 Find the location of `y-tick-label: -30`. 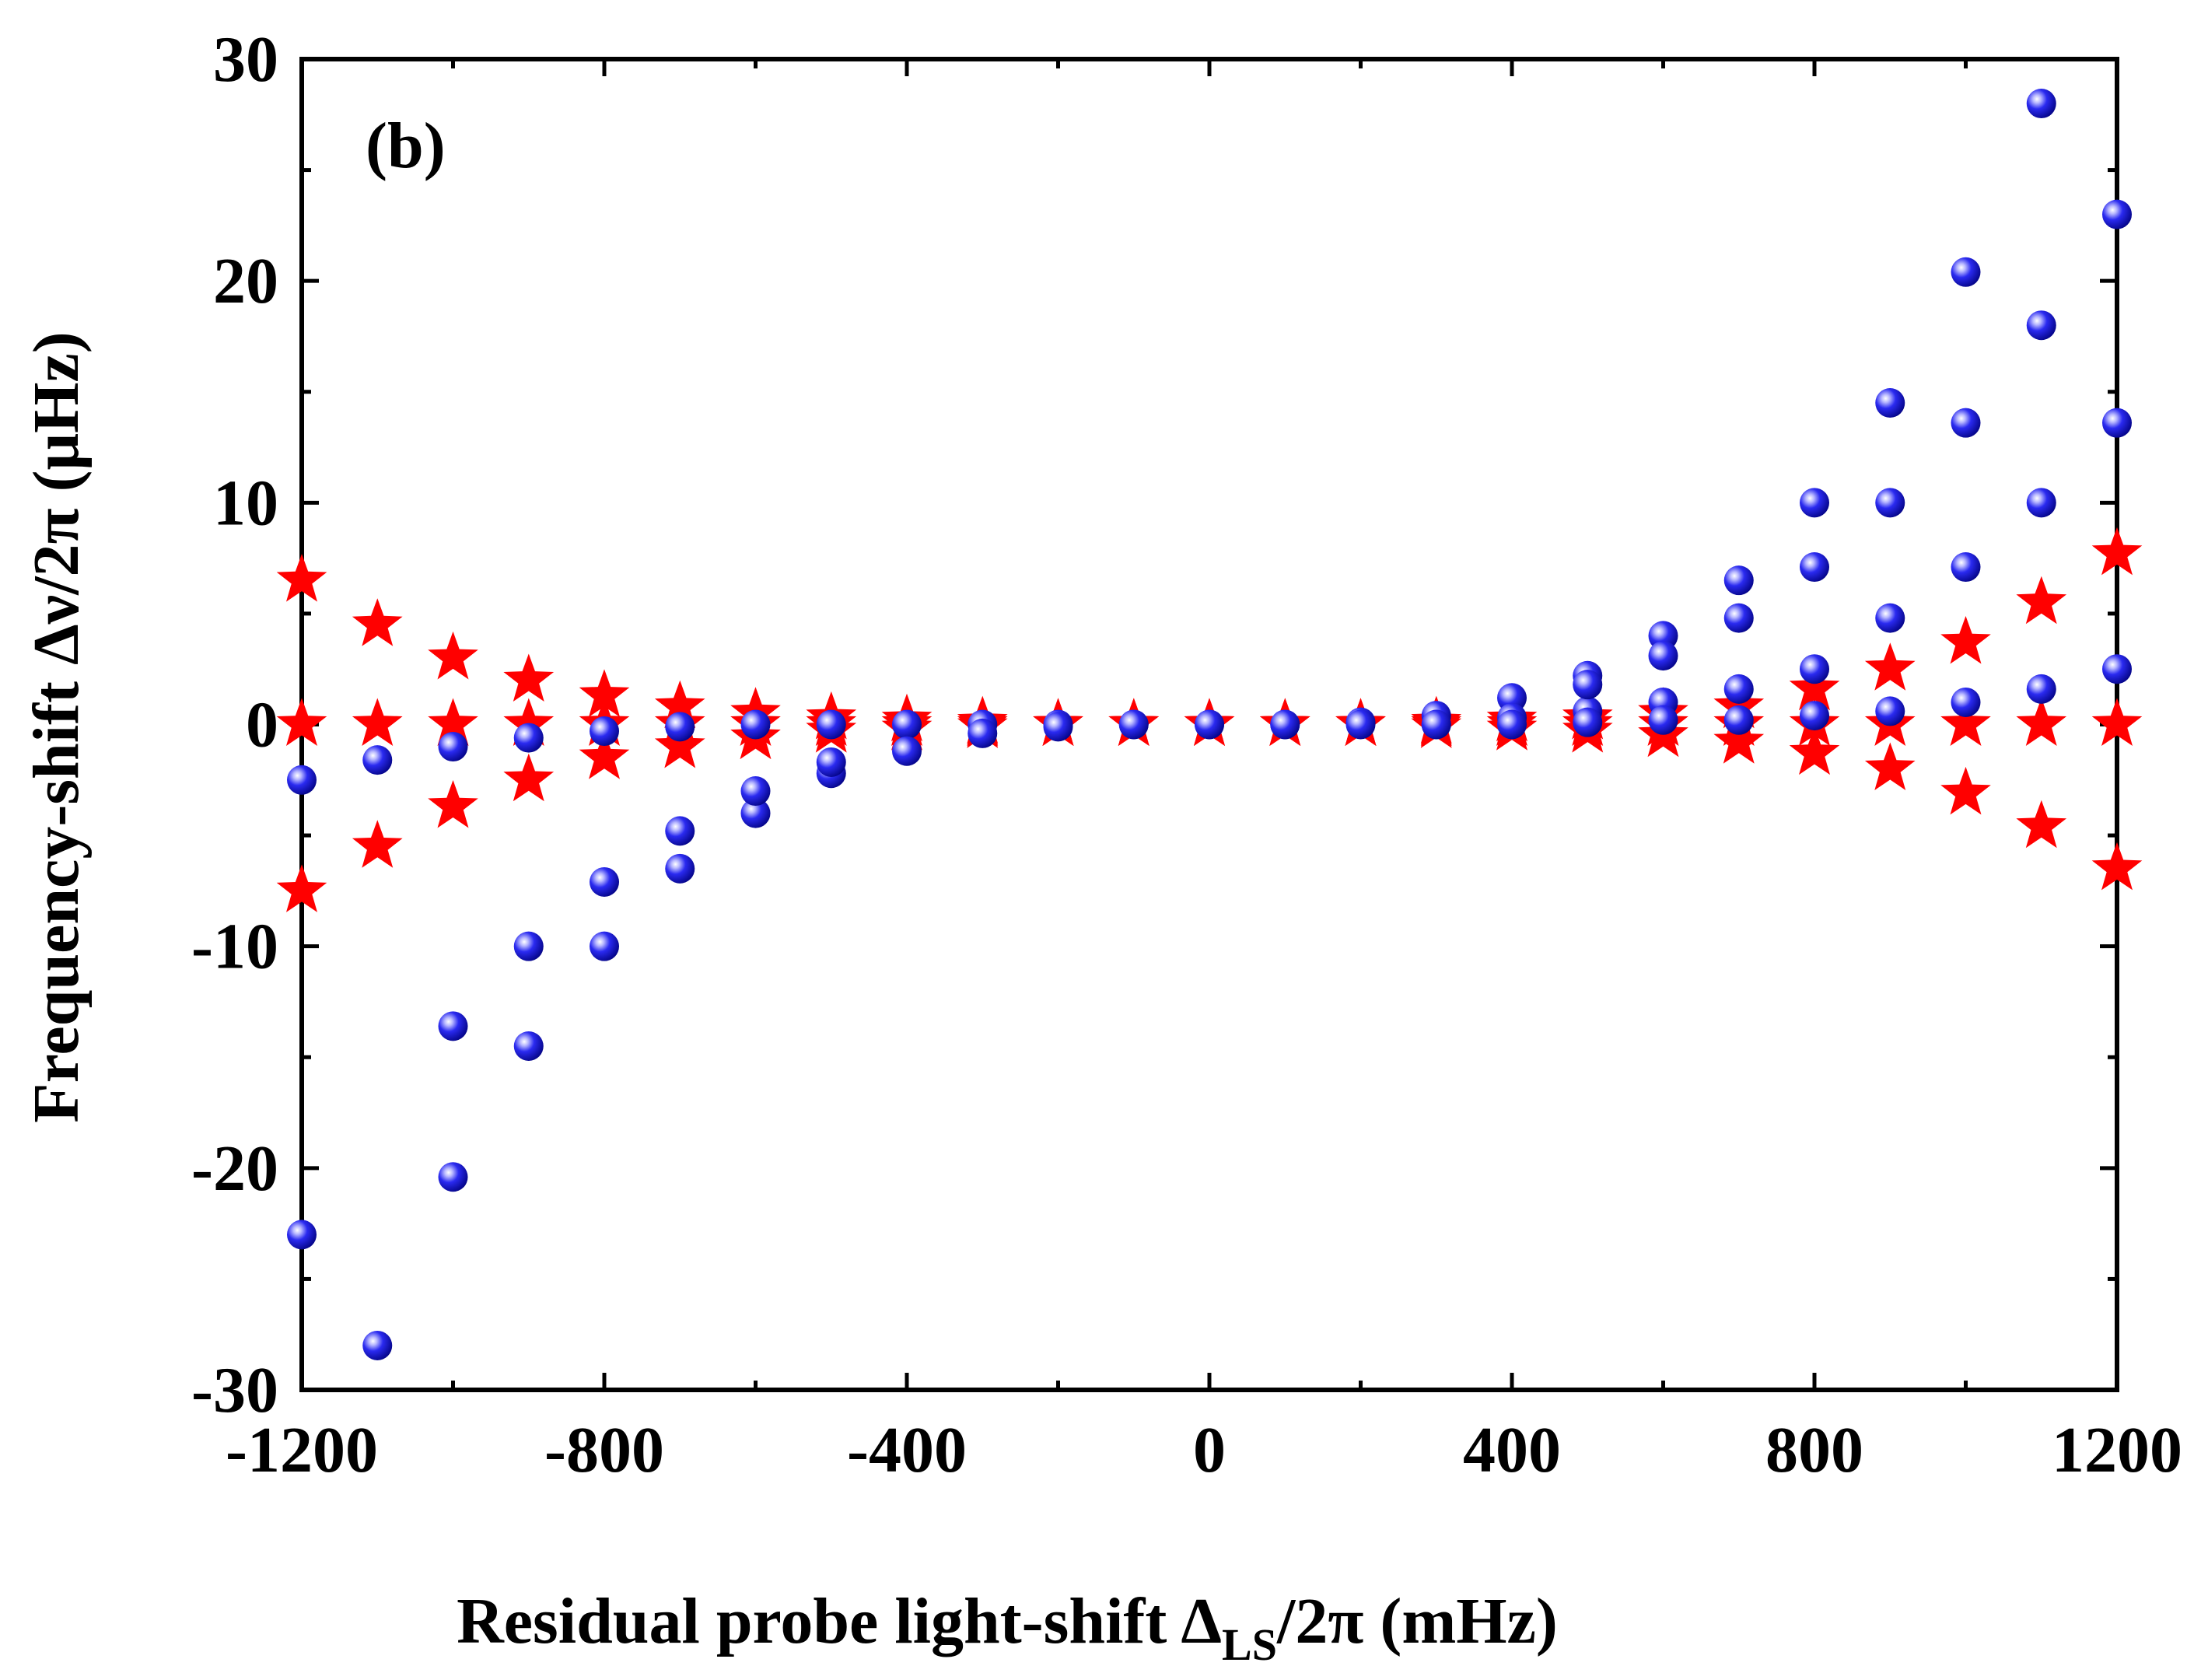

y-tick-label: -30 is located at coordinates (234, 1390).